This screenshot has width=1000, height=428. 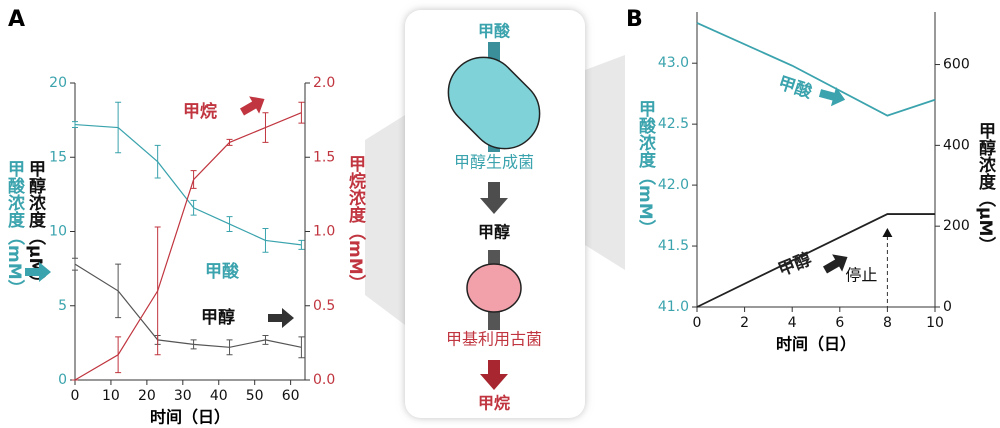 I want to click on y2-tick-label: 1.5, so click(x=324, y=157).